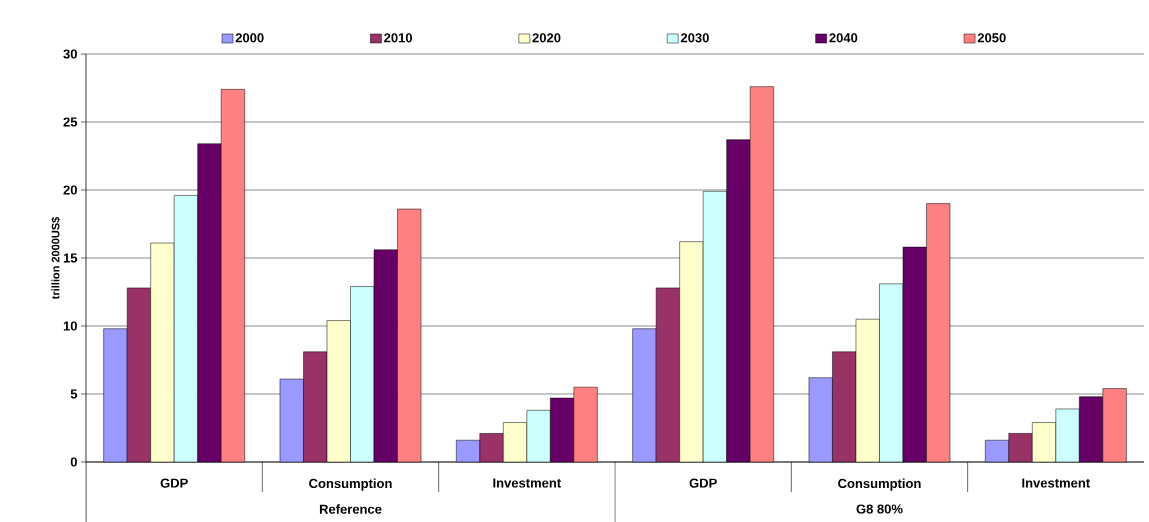  Describe the element at coordinates (991, 38) in the screenshot. I see `legend-label: 2050` at that location.